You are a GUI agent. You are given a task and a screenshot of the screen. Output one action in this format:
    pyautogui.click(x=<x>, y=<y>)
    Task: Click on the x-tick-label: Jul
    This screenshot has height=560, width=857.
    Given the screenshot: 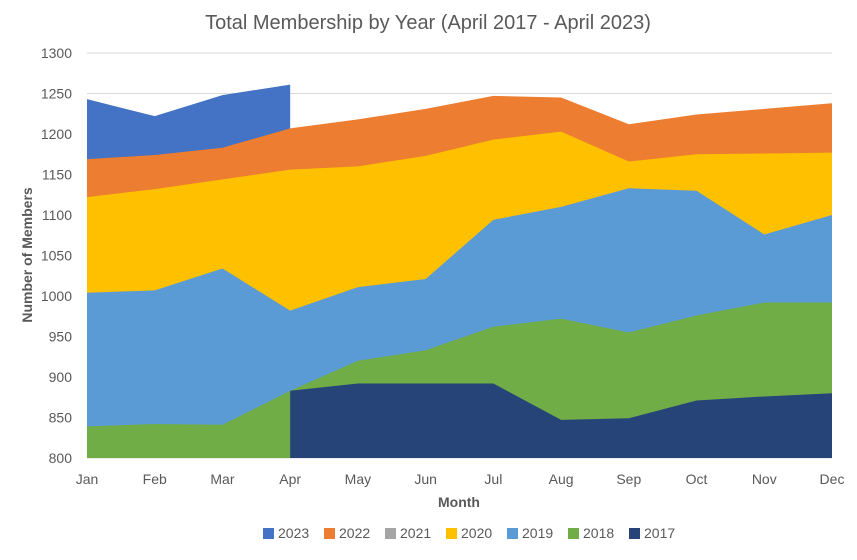 What is the action you would take?
    pyautogui.click(x=493, y=479)
    